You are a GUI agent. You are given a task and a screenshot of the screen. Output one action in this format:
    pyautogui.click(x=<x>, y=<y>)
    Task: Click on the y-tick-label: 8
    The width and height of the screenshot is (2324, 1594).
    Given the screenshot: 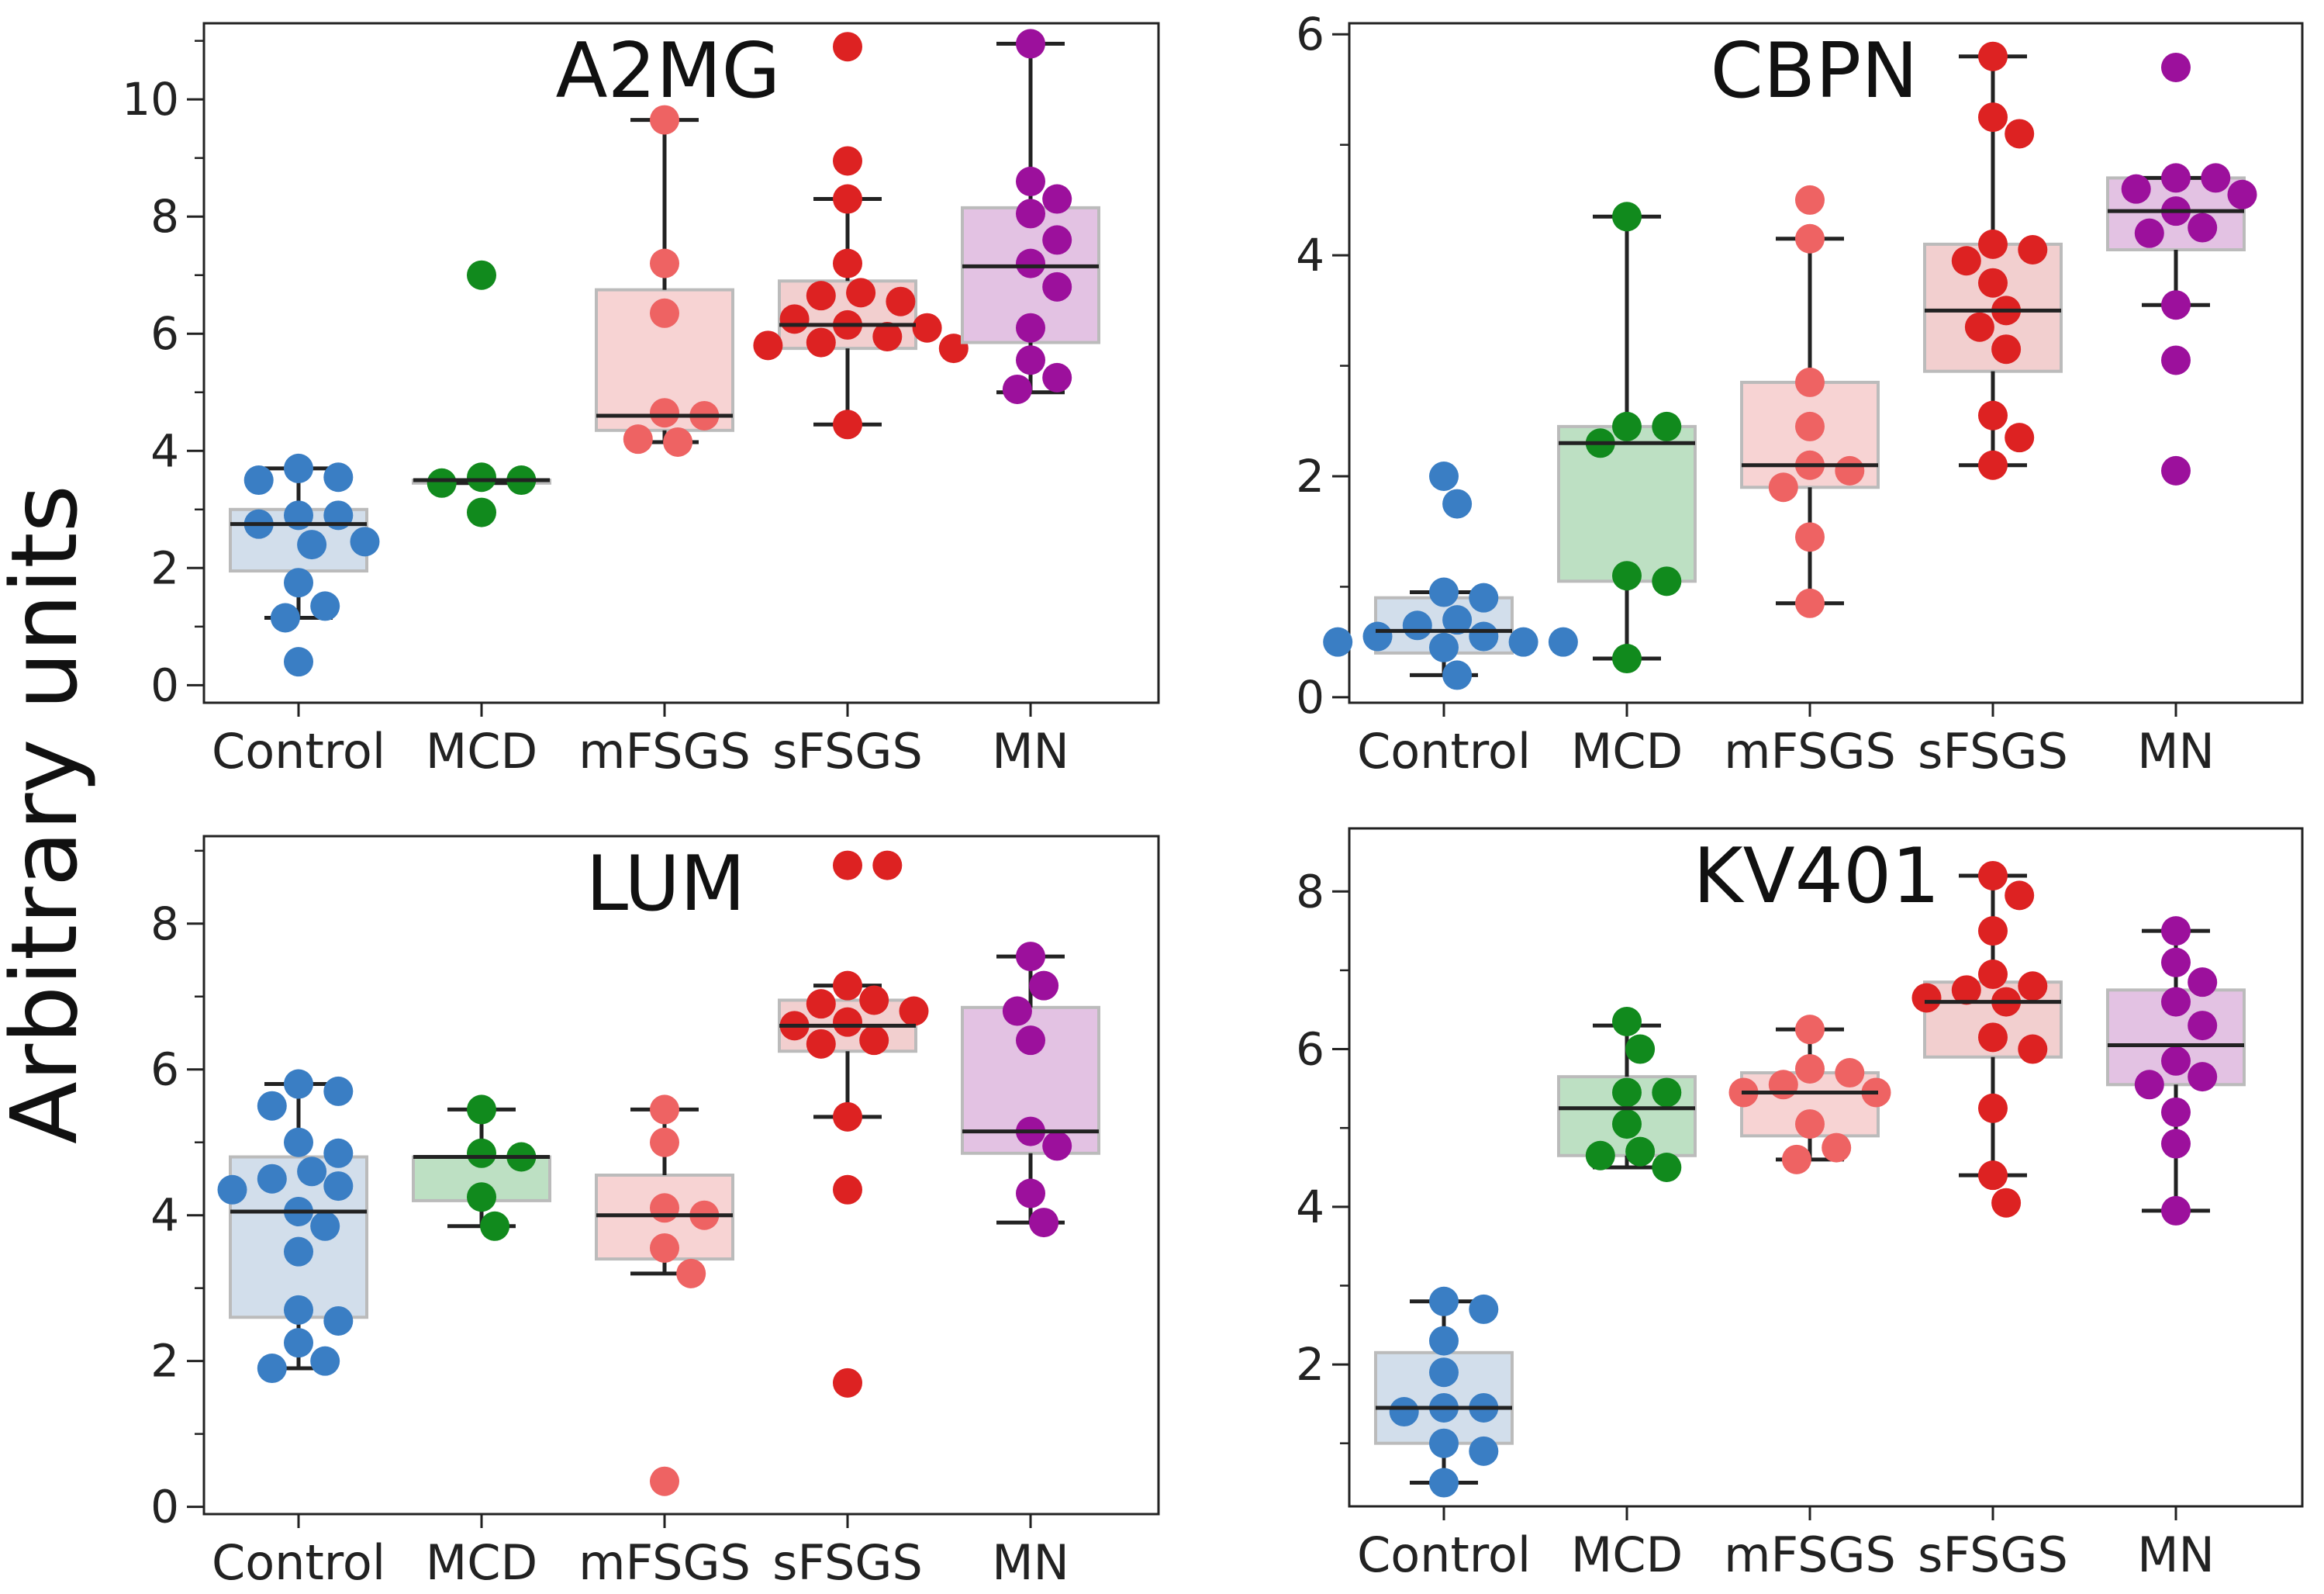 What is the action you would take?
    pyautogui.click(x=164, y=216)
    